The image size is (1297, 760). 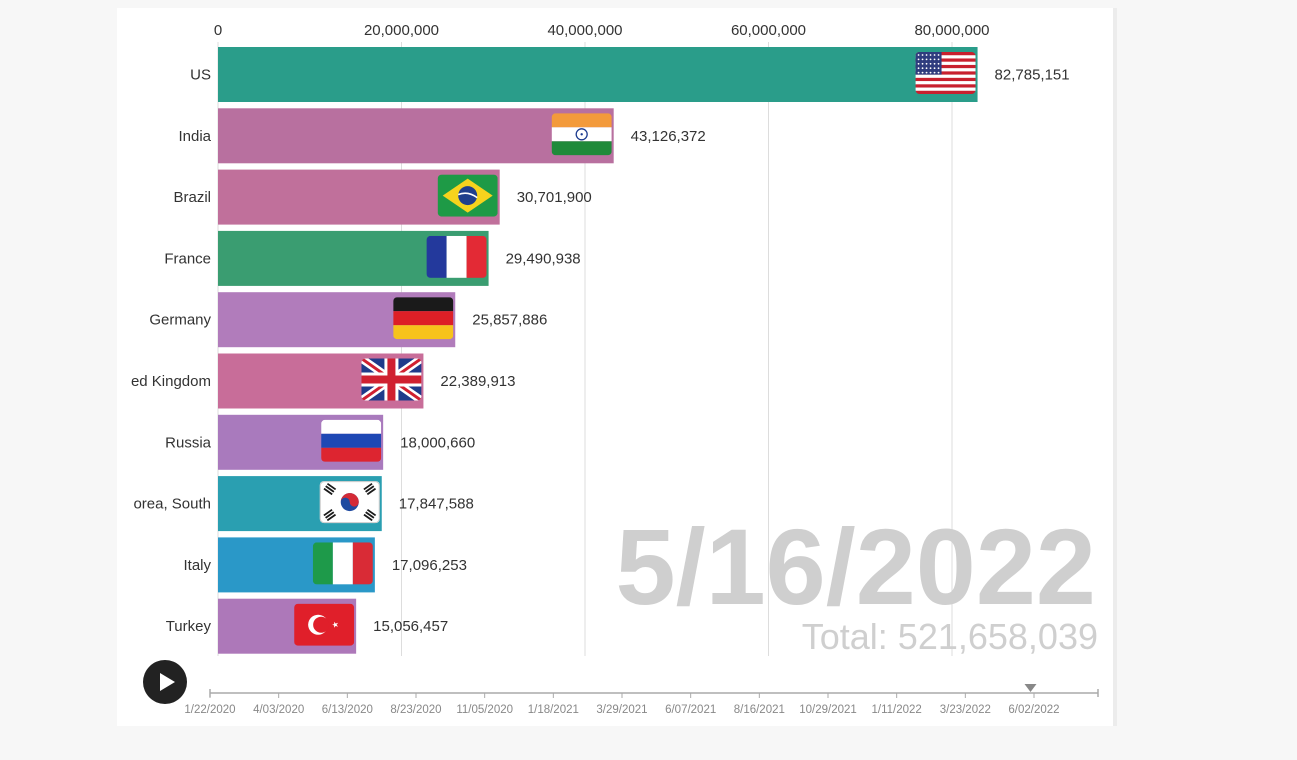 What do you see at coordinates (171, 381) in the screenshot?
I see `category-label: ed Kingdom` at bounding box center [171, 381].